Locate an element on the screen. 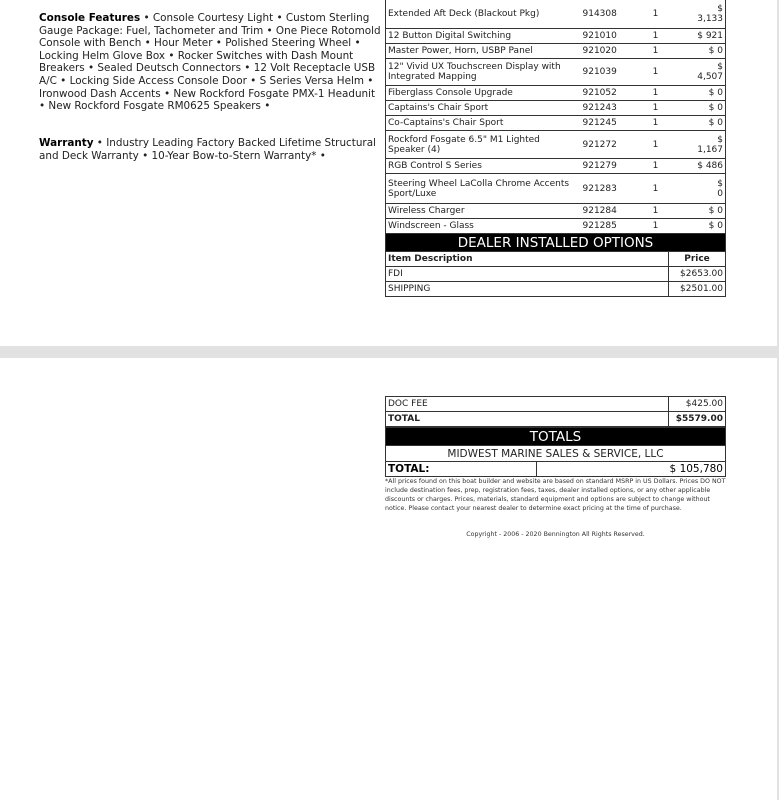 This screenshot has width=779, height=800. option-description: 12 Button Digital Switching is located at coordinates (483, 36).